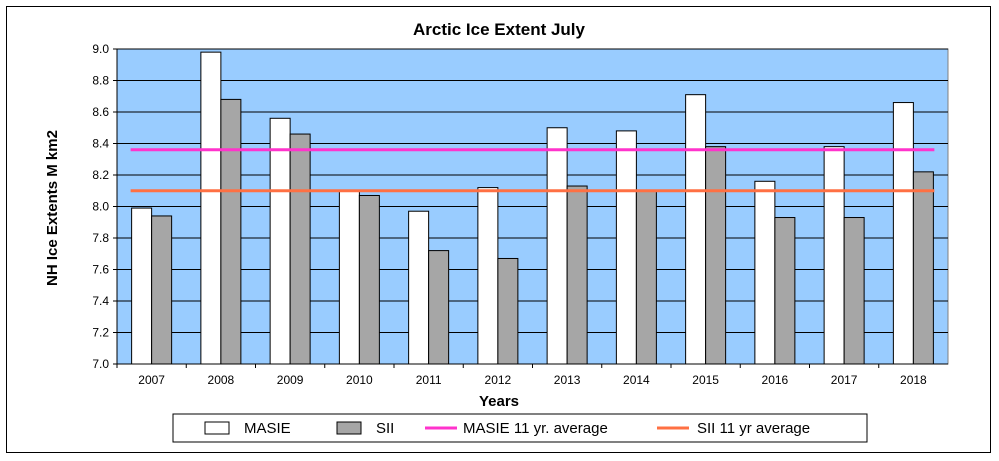 Image resolution: width=999 pixels, height=461 pixels. I want to click on bar-sii-2013, so click(577, 275).